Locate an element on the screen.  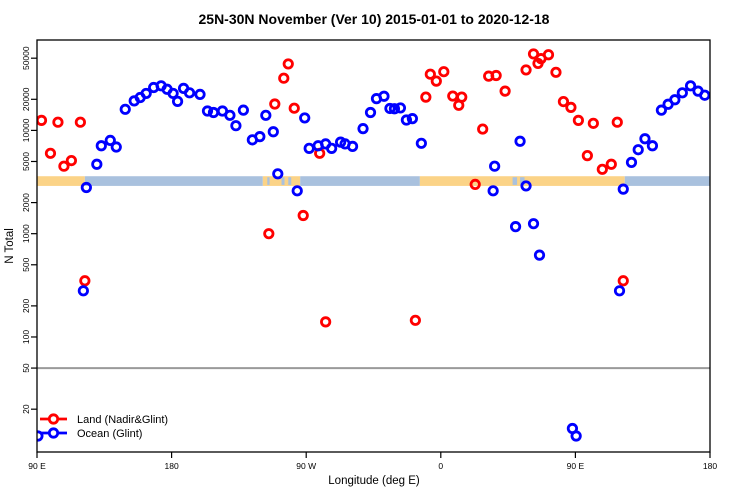
y-axis-label: N Total is located at coordinates (10, 246).